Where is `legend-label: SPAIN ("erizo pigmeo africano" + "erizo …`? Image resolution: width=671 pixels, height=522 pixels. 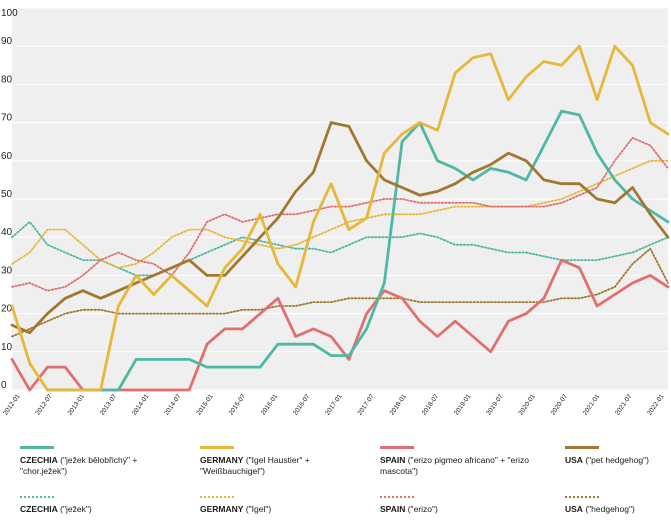 legend-label: SPAIN ("erizo pigmeo africano" + "erizo … is located at coordinates (454, 465).